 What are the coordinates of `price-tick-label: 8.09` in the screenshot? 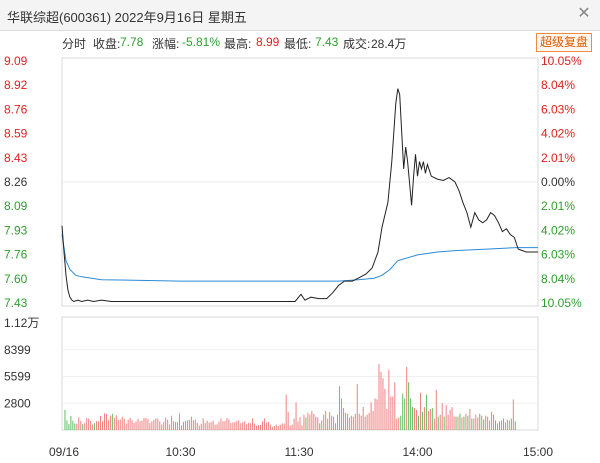 It's located at (16, 206).